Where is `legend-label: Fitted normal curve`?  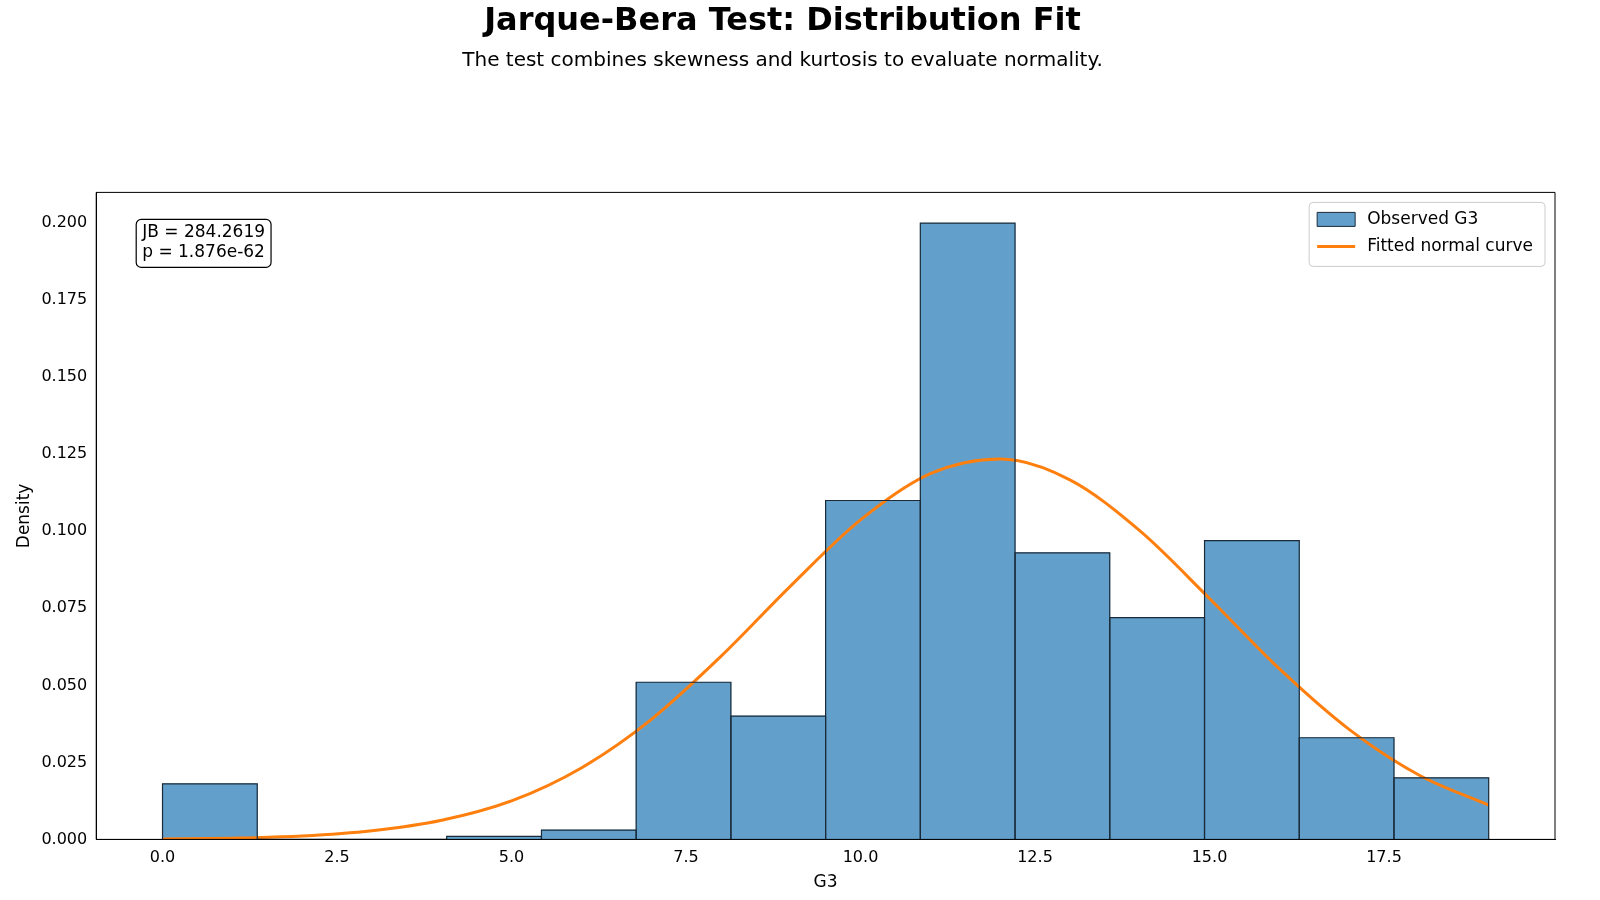 legend-label: Fitted normal curve is located at coordinates (1450, 244).